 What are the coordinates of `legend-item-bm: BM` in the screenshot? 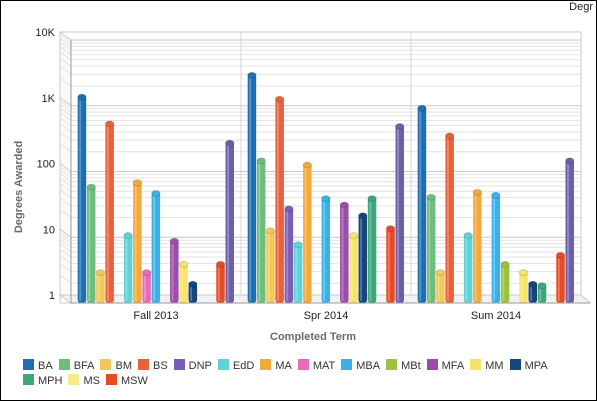 It's located at (116, 366).